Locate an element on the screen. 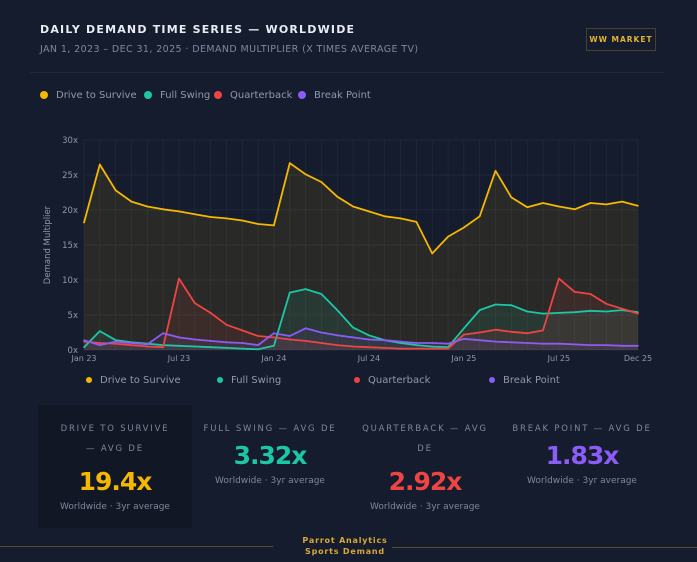  area-full-swing is located at coordinates (361, 319).